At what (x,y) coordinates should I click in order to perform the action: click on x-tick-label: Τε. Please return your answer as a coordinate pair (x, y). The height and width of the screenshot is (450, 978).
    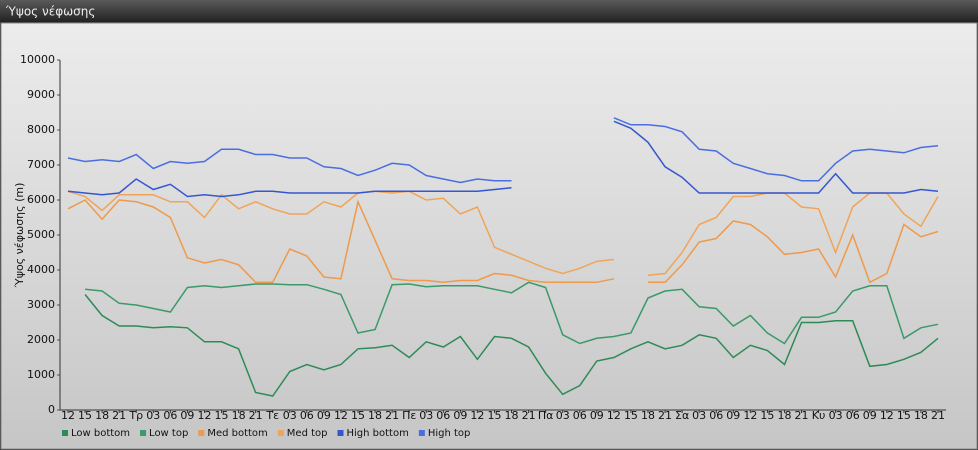
    Looking at the image, I should click on (272, 415).